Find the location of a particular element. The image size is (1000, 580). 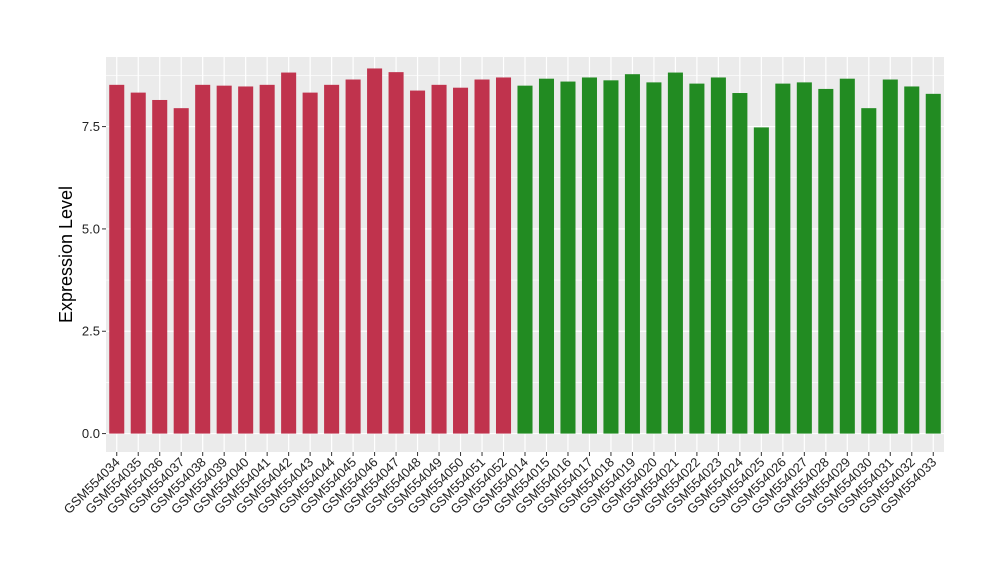

y-axis: 0.0 2.5 5.0 7.5 is located at coordinates (94, 280).